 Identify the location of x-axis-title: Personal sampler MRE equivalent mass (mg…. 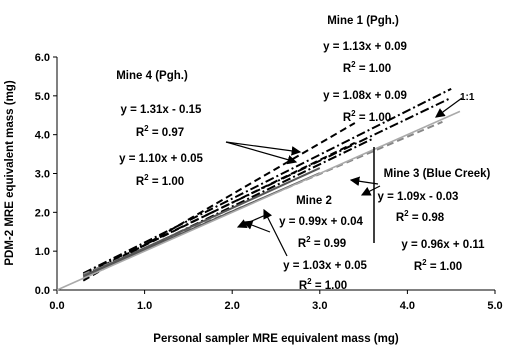
(276, 339).